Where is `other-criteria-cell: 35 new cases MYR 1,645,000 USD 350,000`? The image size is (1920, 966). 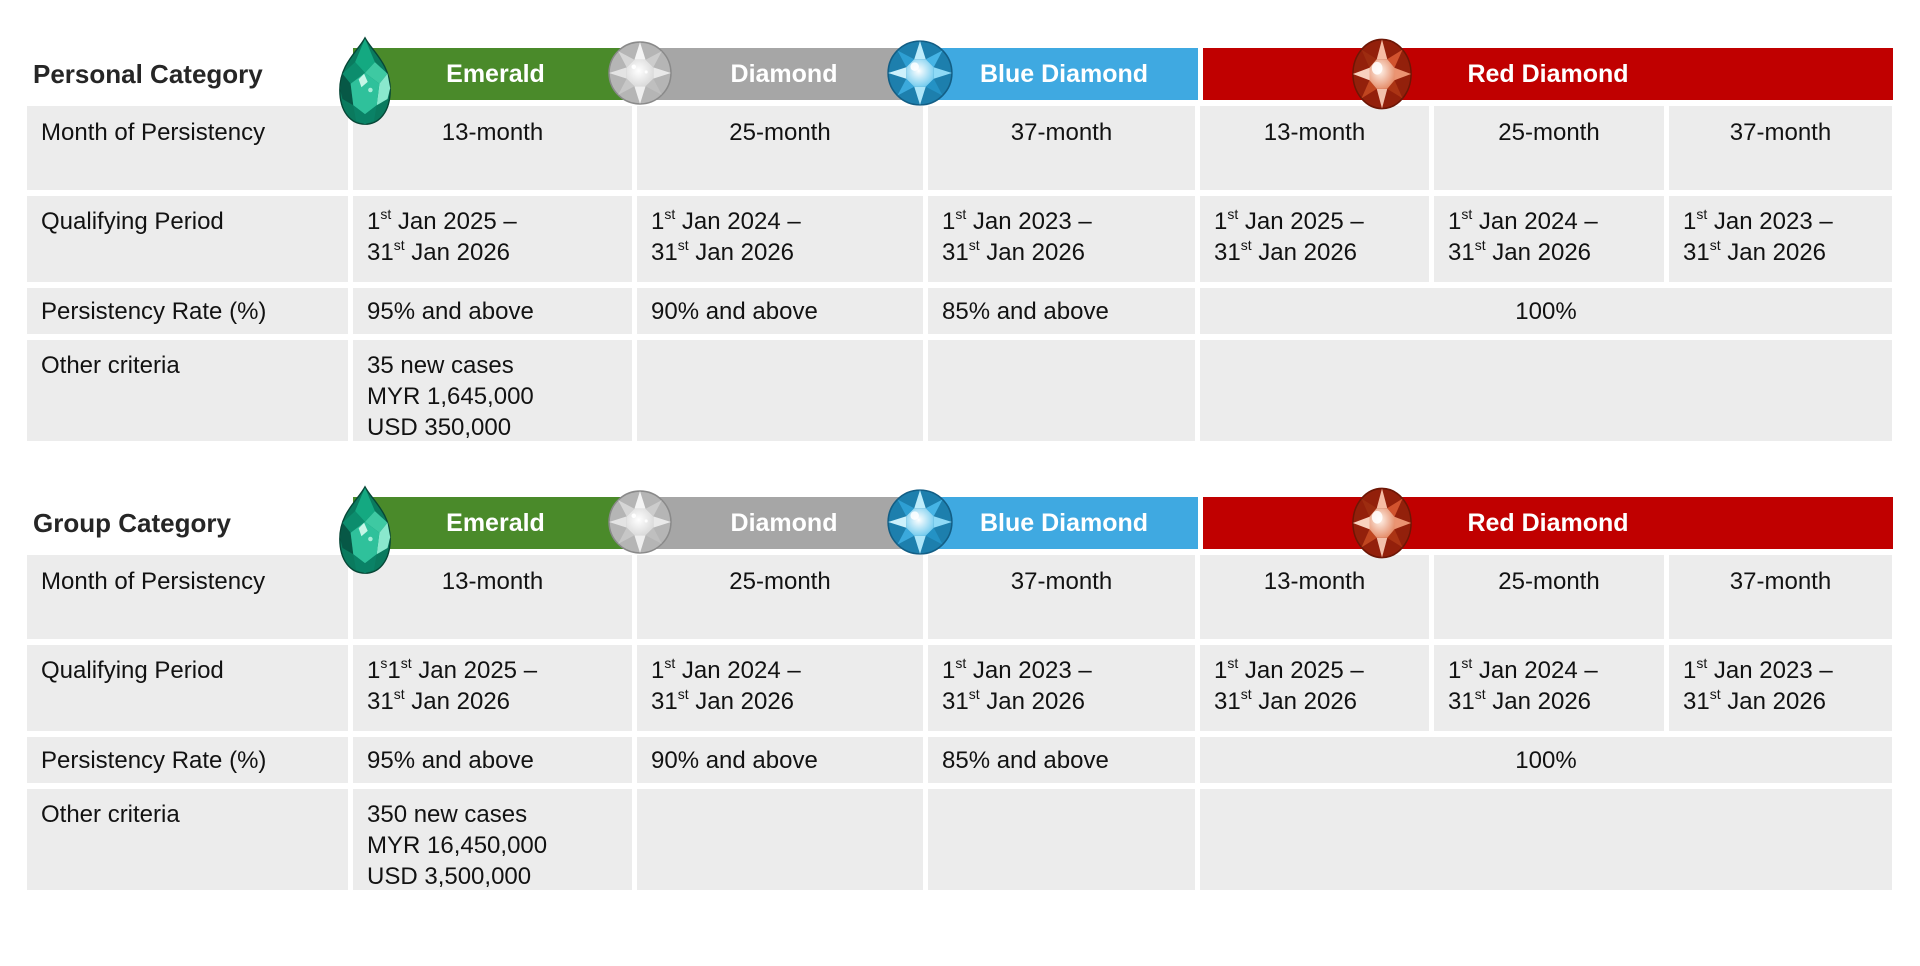
other-criteria-cell: 35 new cases MYR 1,645,000 USD 350,000 is located at coordinates (492, 390).